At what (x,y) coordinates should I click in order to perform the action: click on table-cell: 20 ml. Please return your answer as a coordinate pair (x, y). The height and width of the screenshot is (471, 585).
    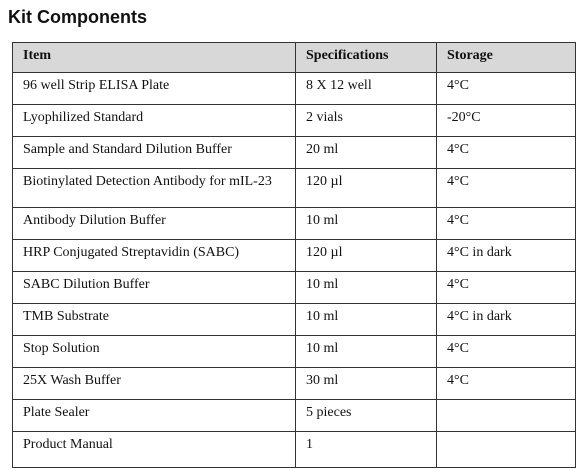
    Looking at the image, I should click on (366, 152).